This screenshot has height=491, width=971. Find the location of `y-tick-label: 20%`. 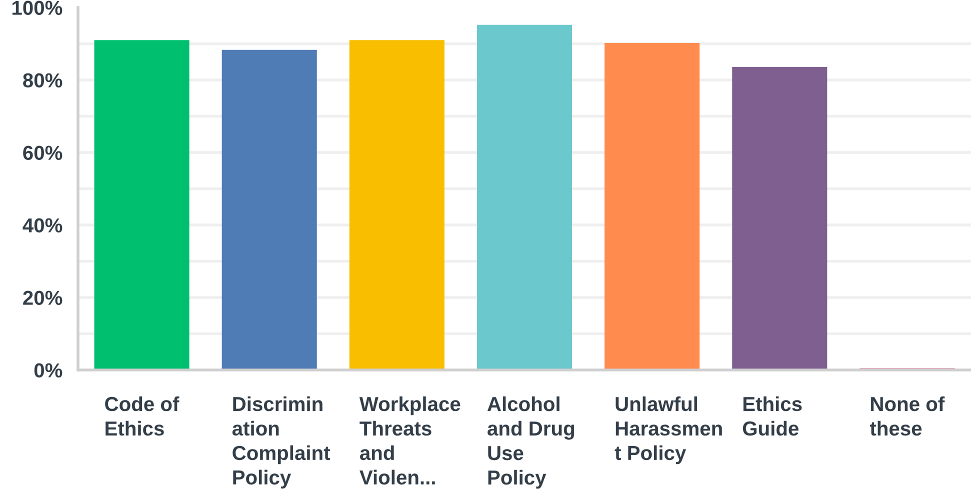

y-tick-label: 20% is located at coordinates (42, 297).